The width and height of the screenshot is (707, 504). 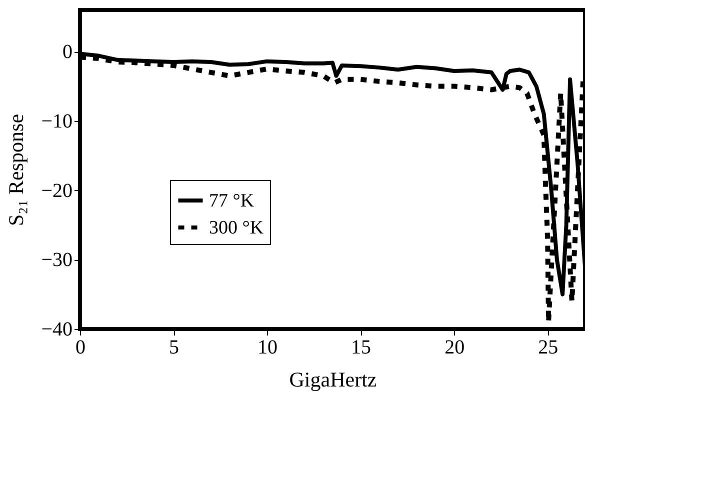 What do you see at coordinates (16, 170) in the screenshot?
I see `y-axis-title: S₂₁ Response` at bounding box center [16, 170].